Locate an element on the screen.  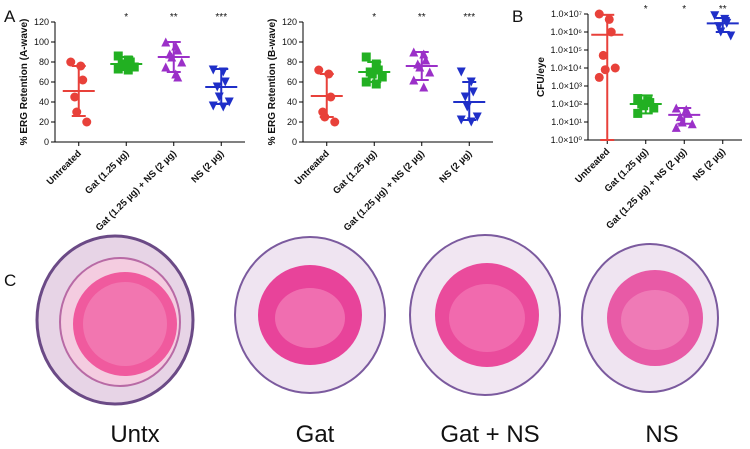
y-tick-label: 1.0×10⁷ is located at coordinates (566, 14).